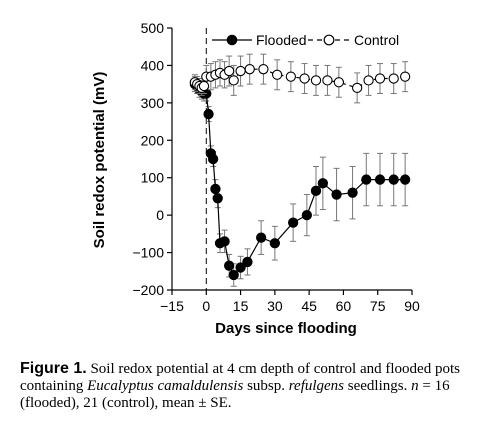  What do you see at coordinates (148, 290) in the screenshot?
I see `y-tick-label: −200` at bounding box center [148, 290].